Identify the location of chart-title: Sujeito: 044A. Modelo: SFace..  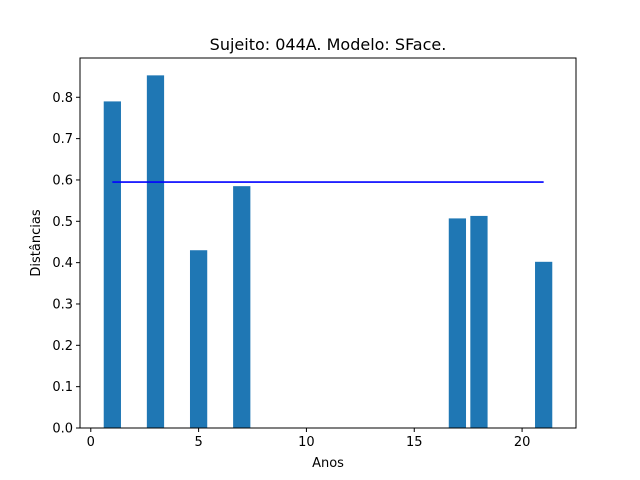
(328, 44).